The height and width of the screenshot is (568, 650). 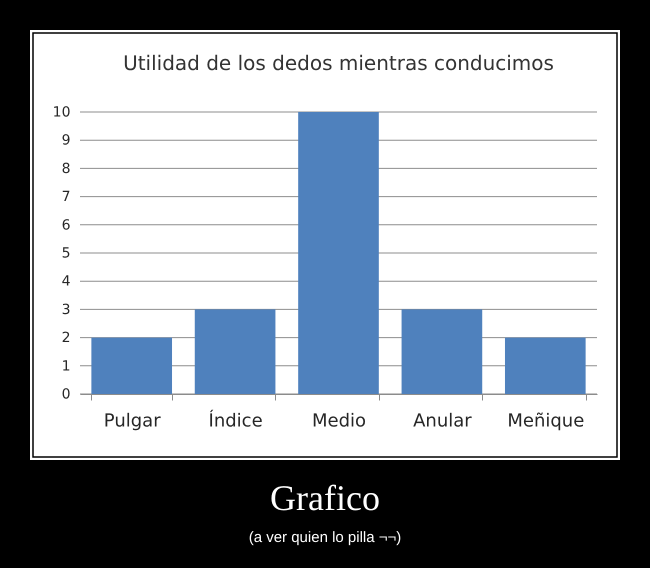 What do you see at coordinates (325, 537) in the screenshot?
I see `text: (a ver quien lo pilla ¬¬)` at bounding box center [325, 537].